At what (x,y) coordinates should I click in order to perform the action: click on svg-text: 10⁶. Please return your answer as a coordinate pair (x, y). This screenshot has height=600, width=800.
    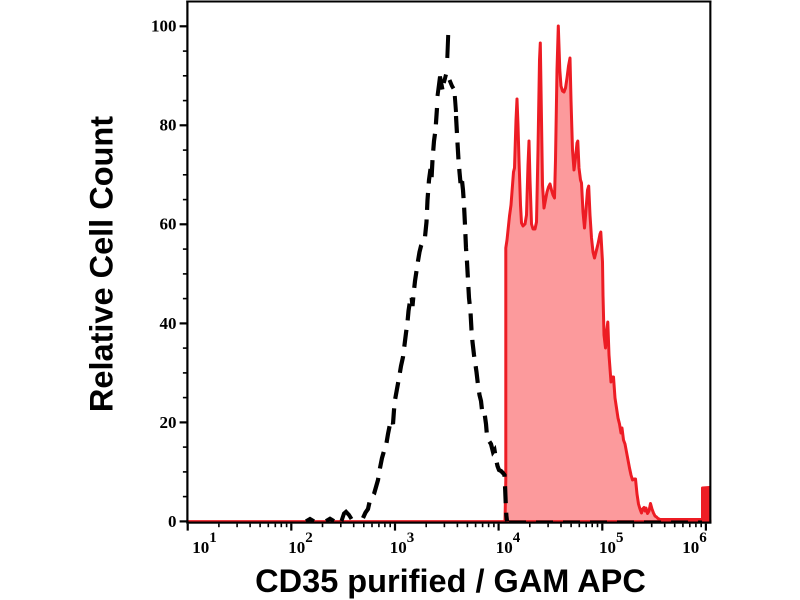
    Looking at the image, I should click on (694, 543).